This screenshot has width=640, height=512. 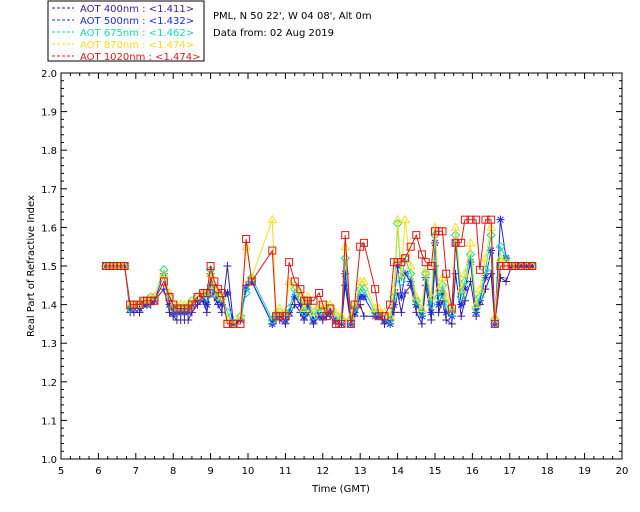 What do you see at coordinates (397, 471) in the screenshot?
I see `x-tick-label: 14` at bounding box center [397, 471].